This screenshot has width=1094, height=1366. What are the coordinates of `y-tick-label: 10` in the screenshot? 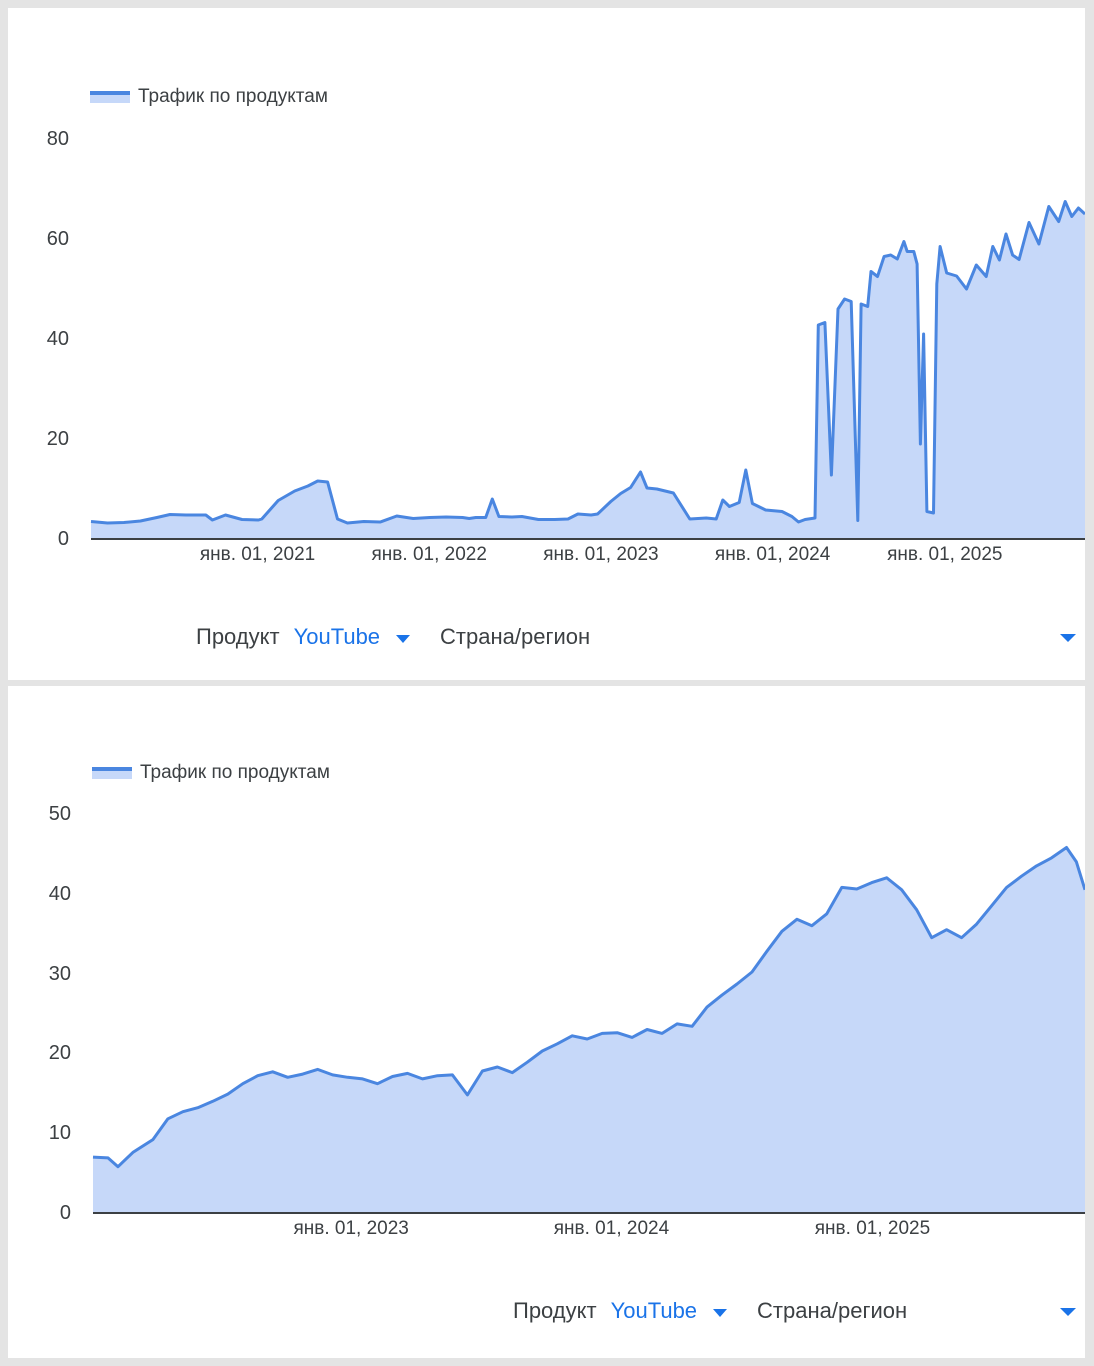 It's located at (59, 1133).